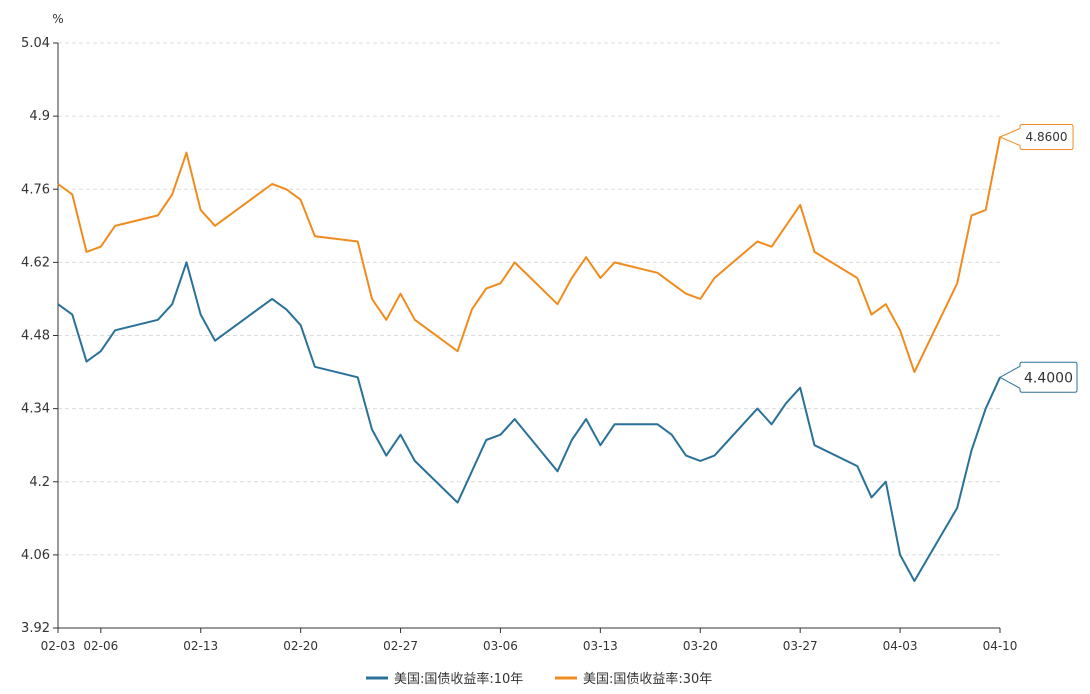  What do you see at coordinates (900, 646) in the screenshot?
I see `x-tick-label: 04-03` at bounding box center [900, 646].